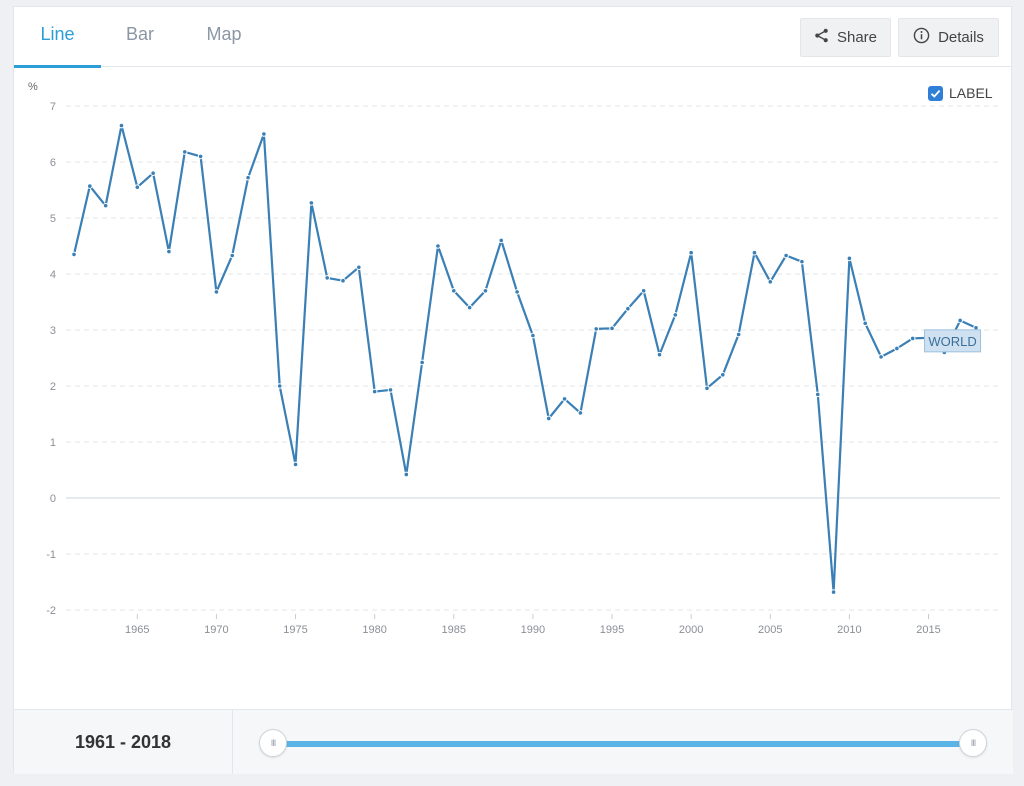  What do you see at coordinates (51, 611) in the screenshot?
I see `y-tick-label: -2` at bounding box center [51, 611].